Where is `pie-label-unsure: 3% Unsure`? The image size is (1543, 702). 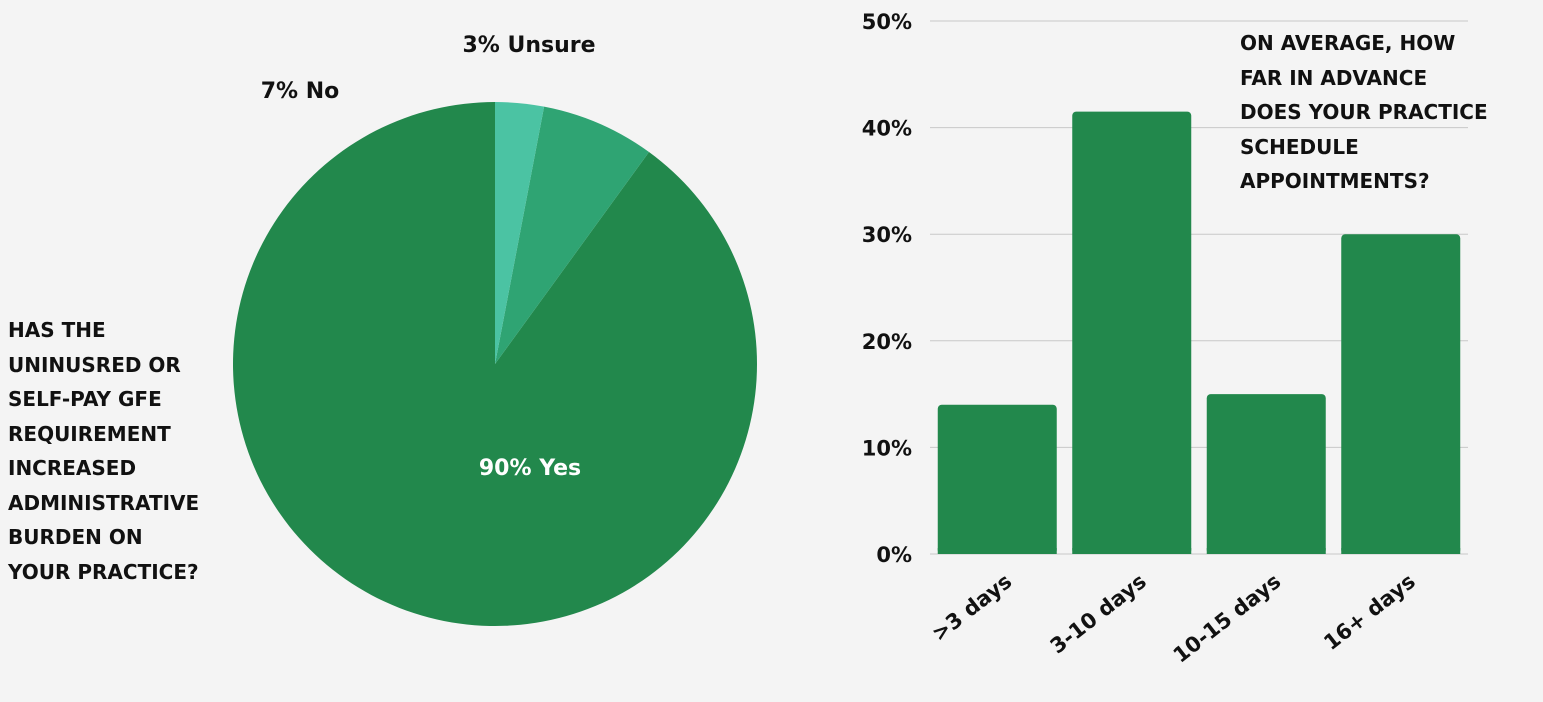 pie-label-unsure: 3% Unsure is located at coordinates (528, 45).